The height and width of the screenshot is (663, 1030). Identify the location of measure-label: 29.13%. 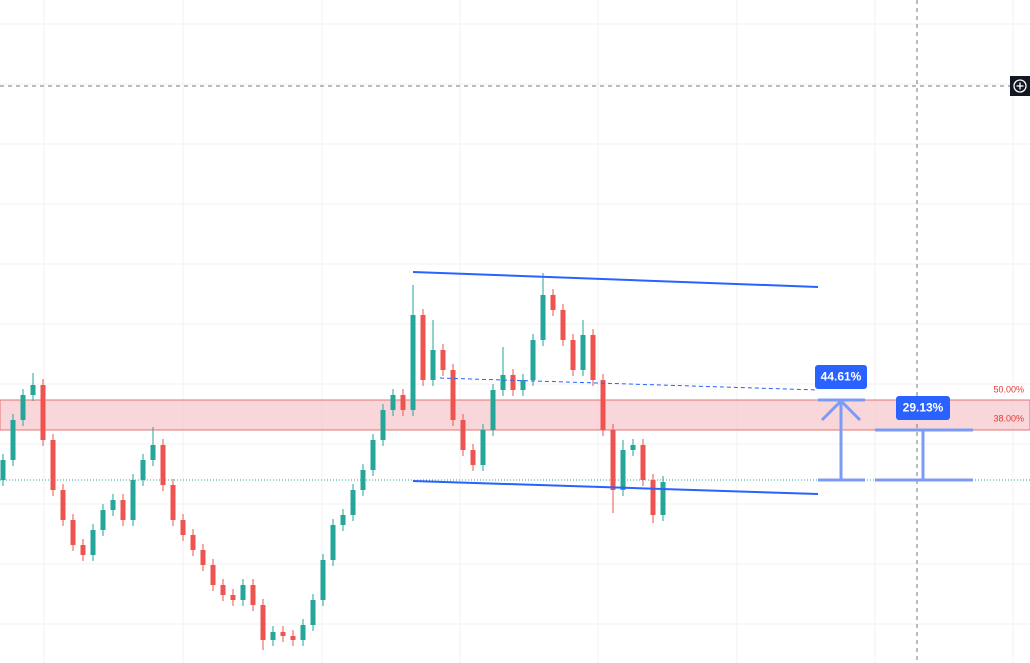
(923, 408).